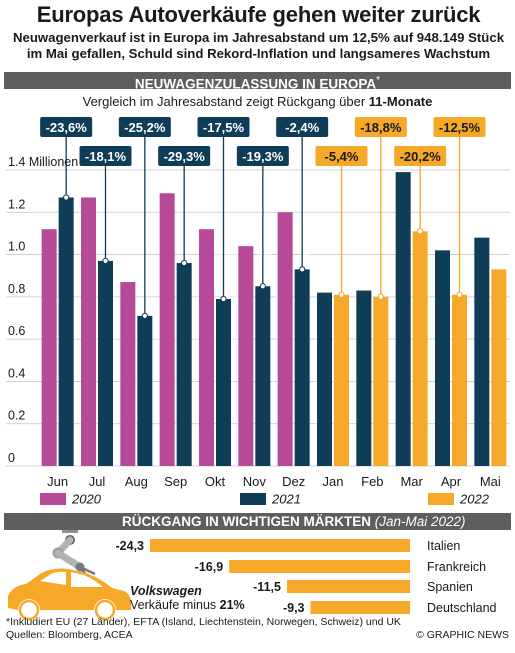  I want to click on bar-2021-Jan, so click(324, 379).